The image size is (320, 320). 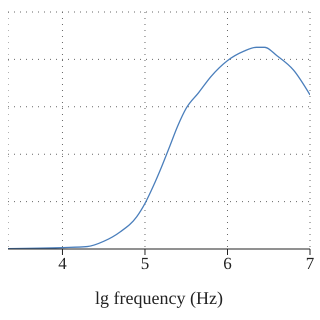 What do you see at coordinates (63, 264) in the screenshot?
I see `x-tick-label: 4` at bounding box center [63, 264].